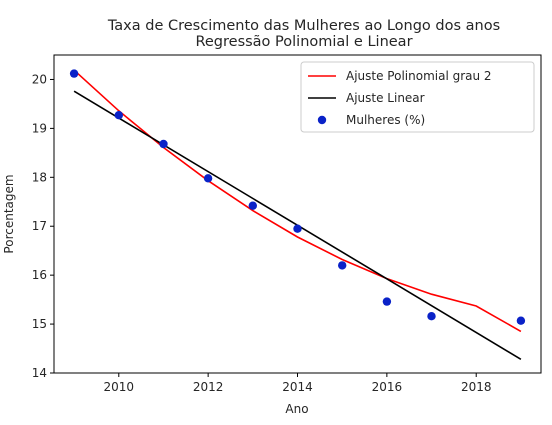  I want to click on data-point-2009, so click(74, 73).